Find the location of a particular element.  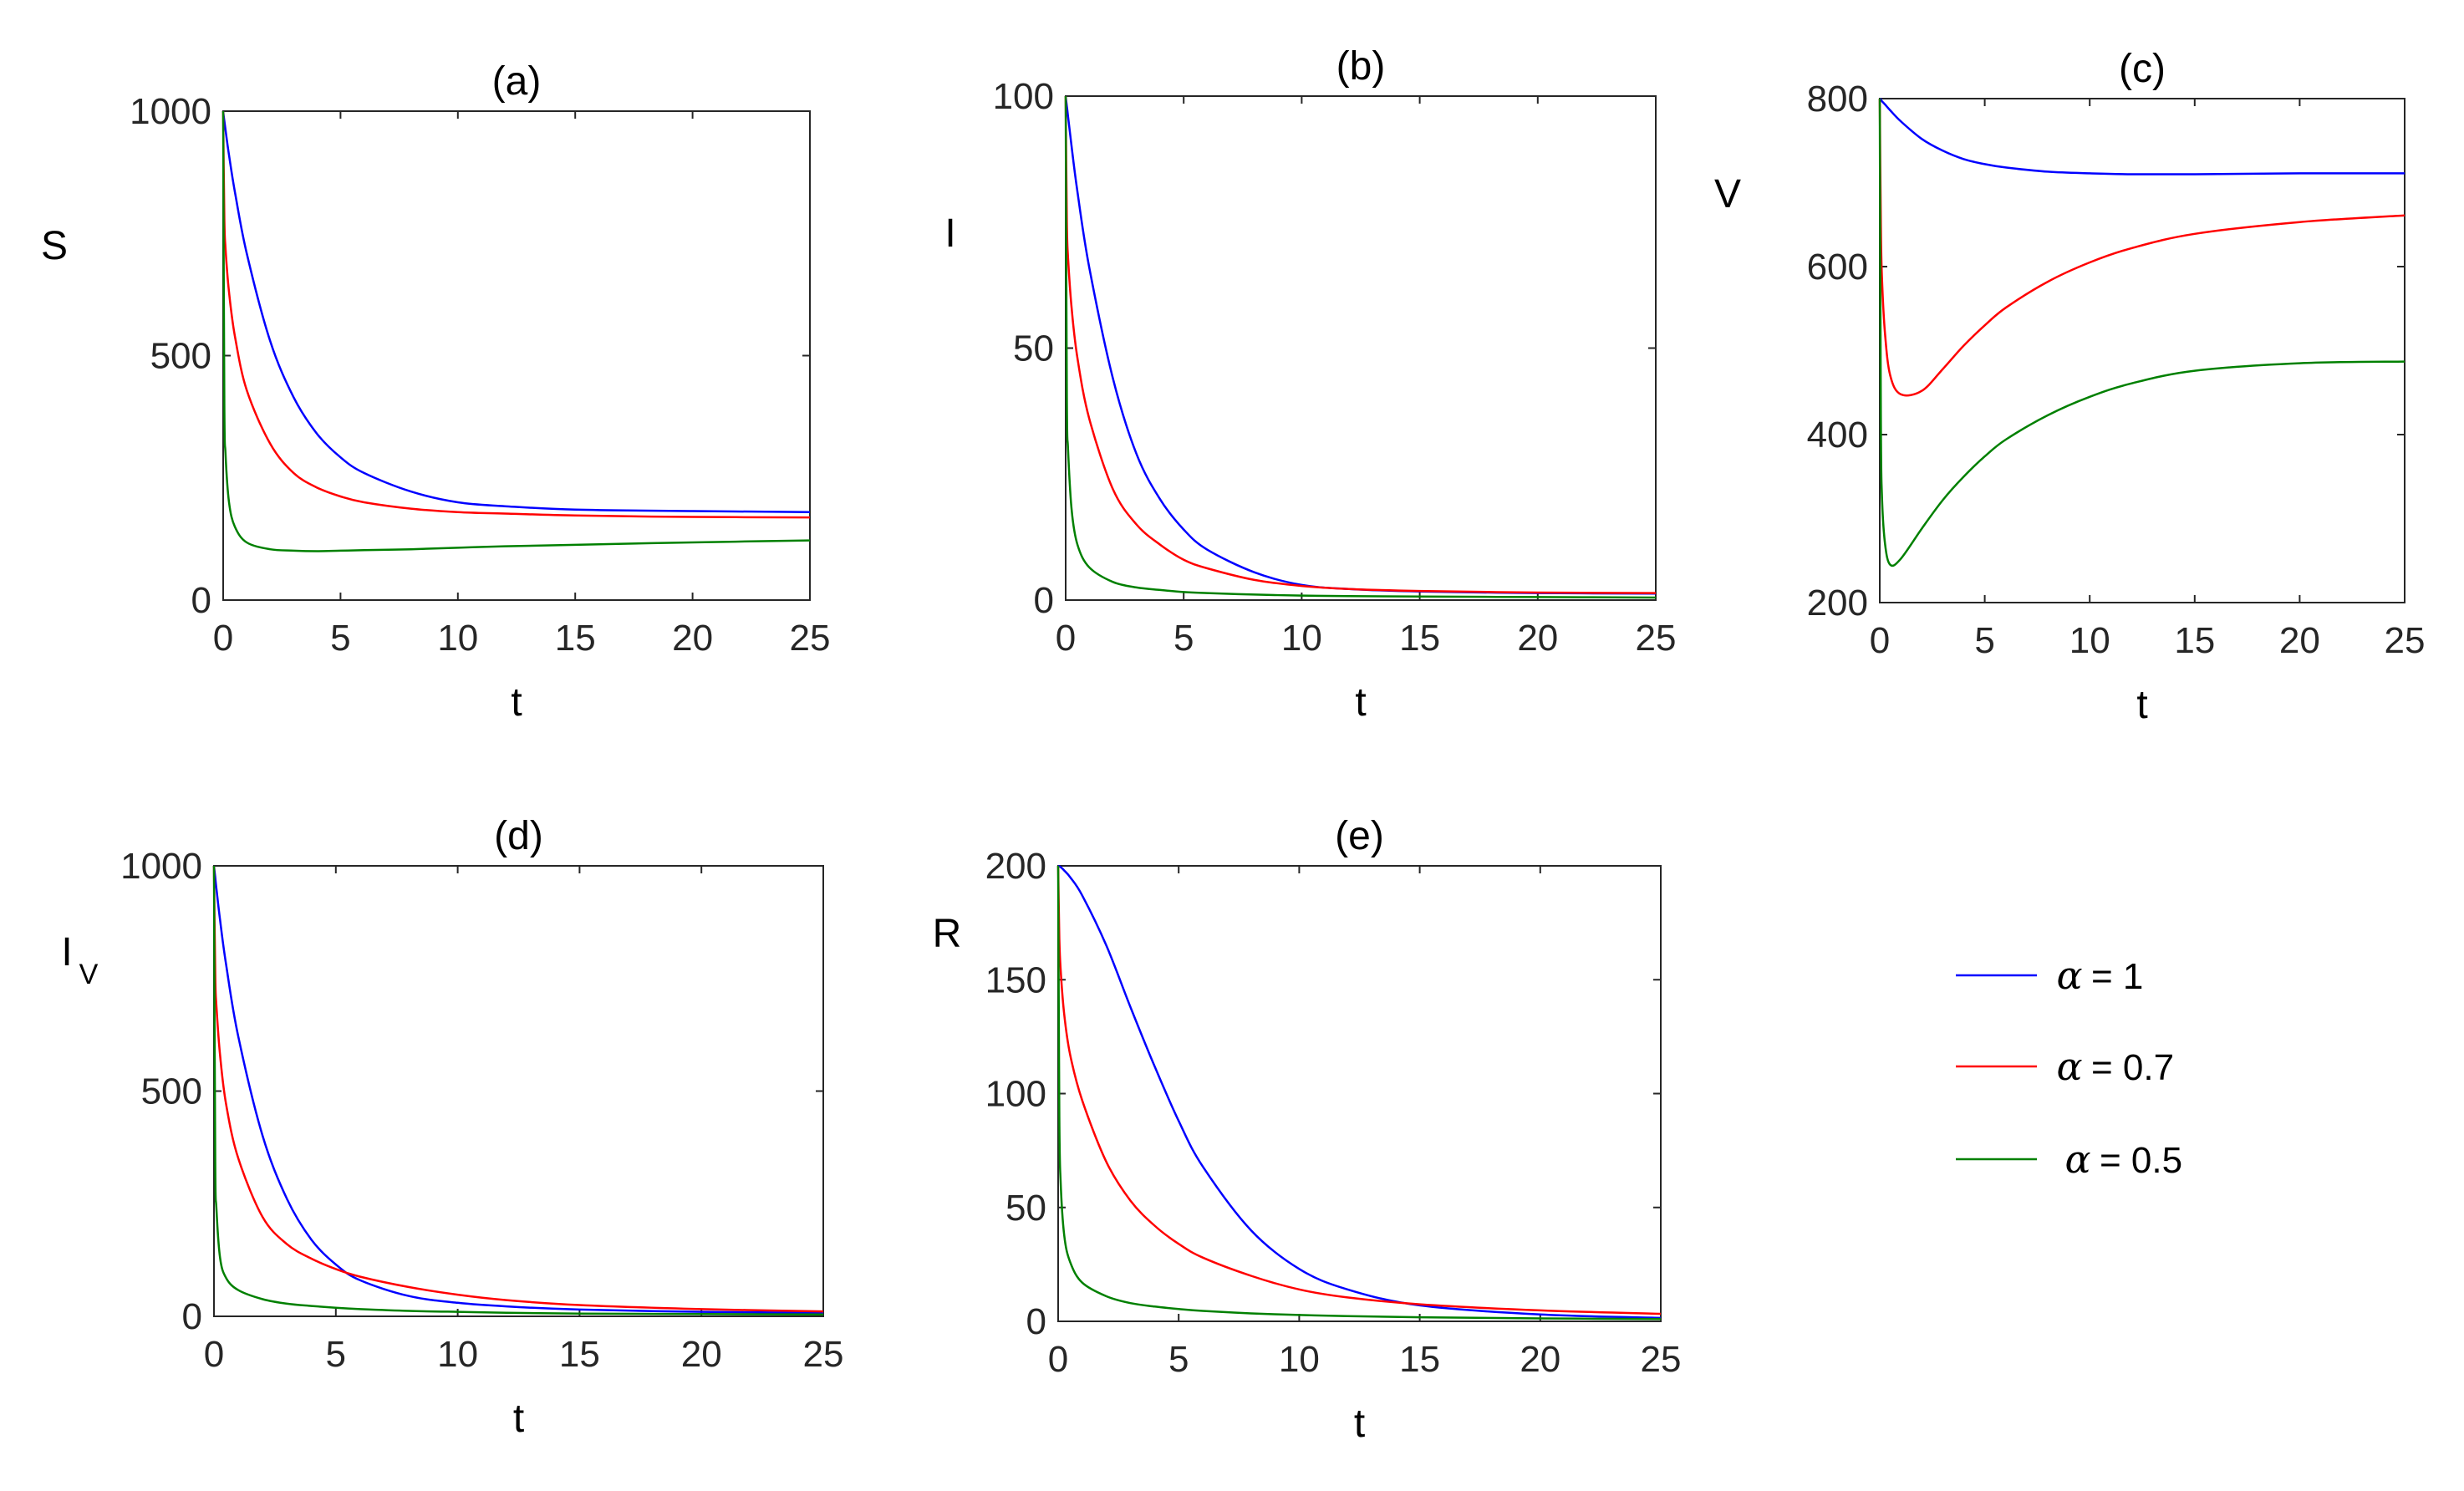

chart-panel-c: 0 5 10 15 20 25 200 400 600 800 (c) t V is located at coordinates (2069, 387).